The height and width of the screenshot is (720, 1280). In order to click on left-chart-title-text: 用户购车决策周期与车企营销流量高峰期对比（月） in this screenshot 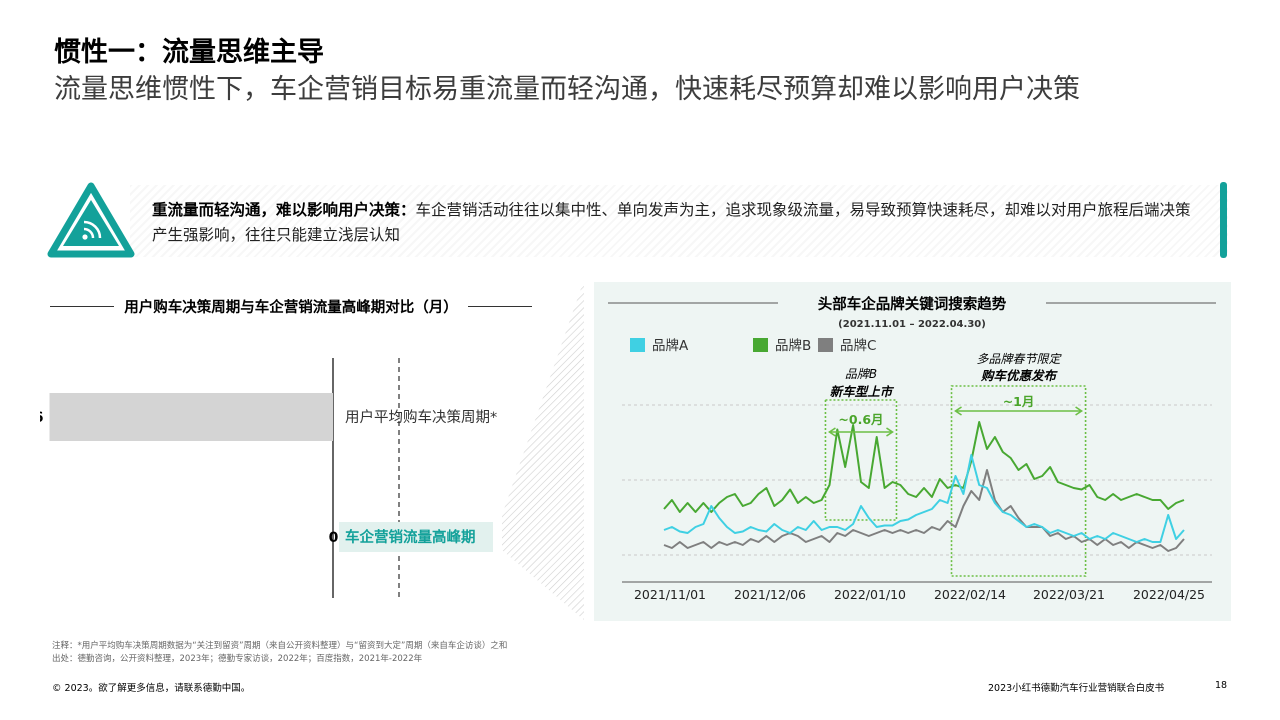, I will do `click(291, 307)`.